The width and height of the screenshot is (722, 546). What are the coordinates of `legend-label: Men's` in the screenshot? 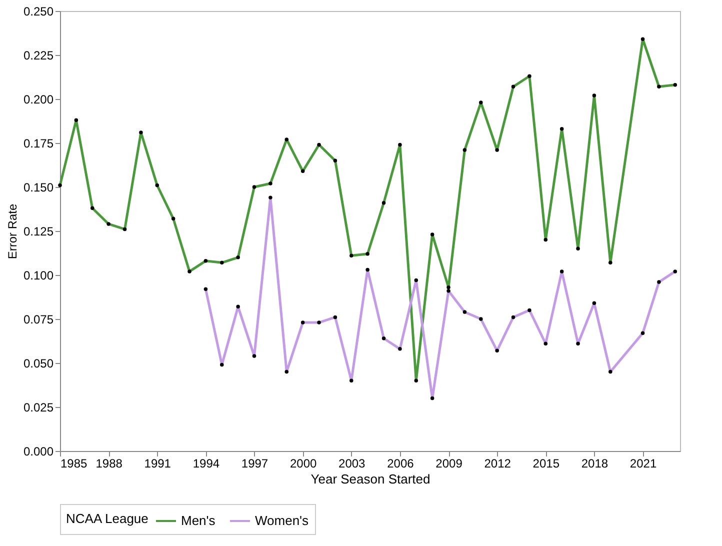 It's located at (198, 520).